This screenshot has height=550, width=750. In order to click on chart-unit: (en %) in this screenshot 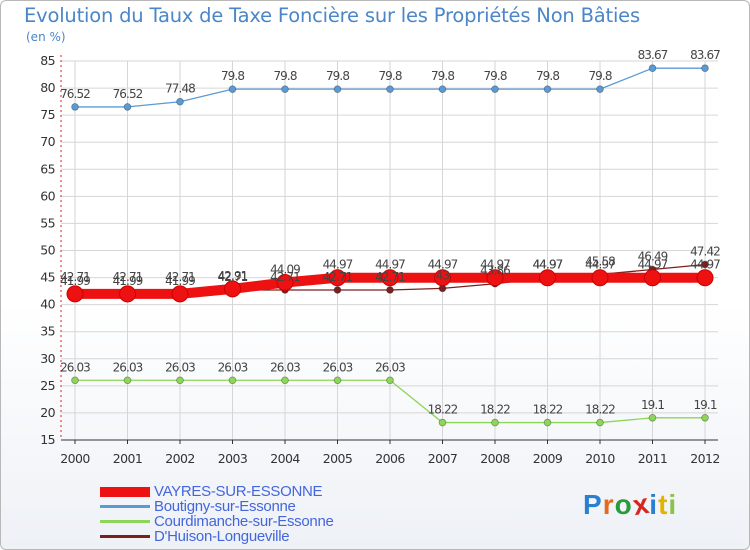, I will do `click(46, 37)`.